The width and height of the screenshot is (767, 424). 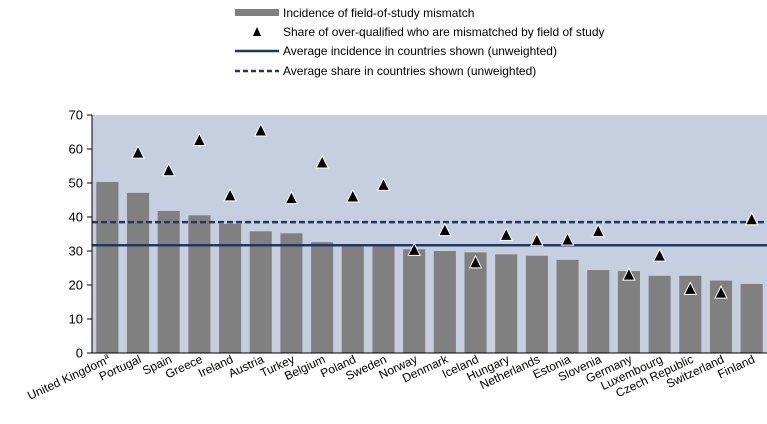 What do you see at coordinates (322, 297) in the screenshot?
I see `bar-belgium` at bounding box center [322, 297].